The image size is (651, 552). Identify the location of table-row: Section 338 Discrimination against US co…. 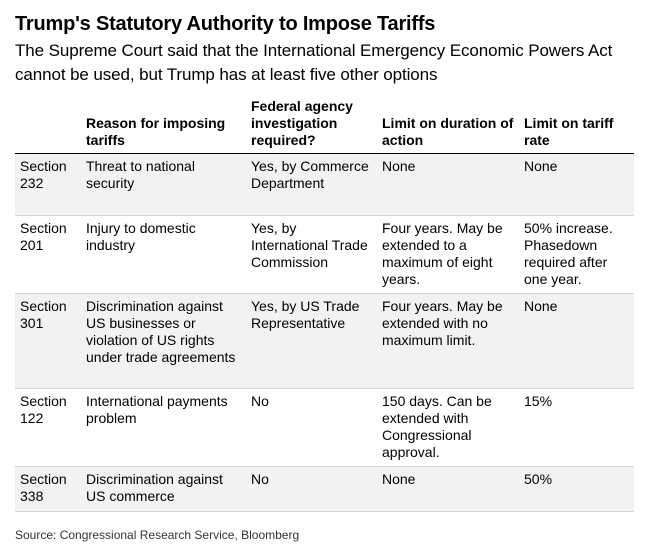
(324, 489).